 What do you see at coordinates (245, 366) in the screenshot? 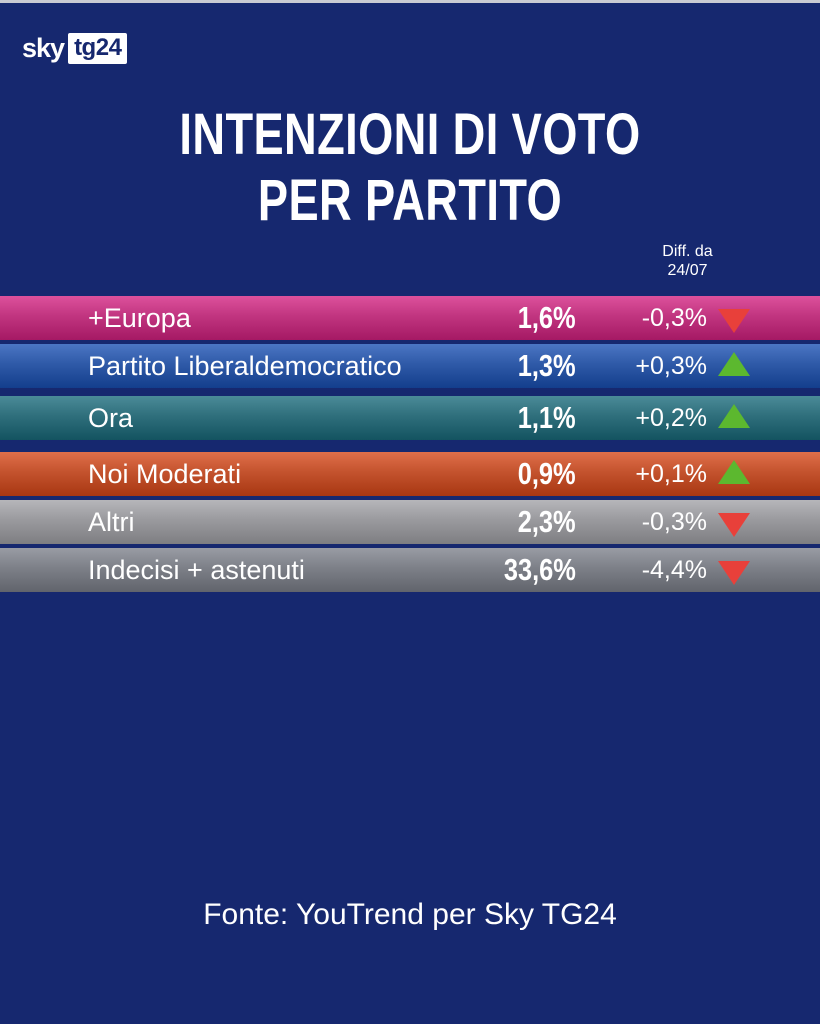
I see `party-label: Partito Liberaldemocratico` at bounding box center [245, 366].